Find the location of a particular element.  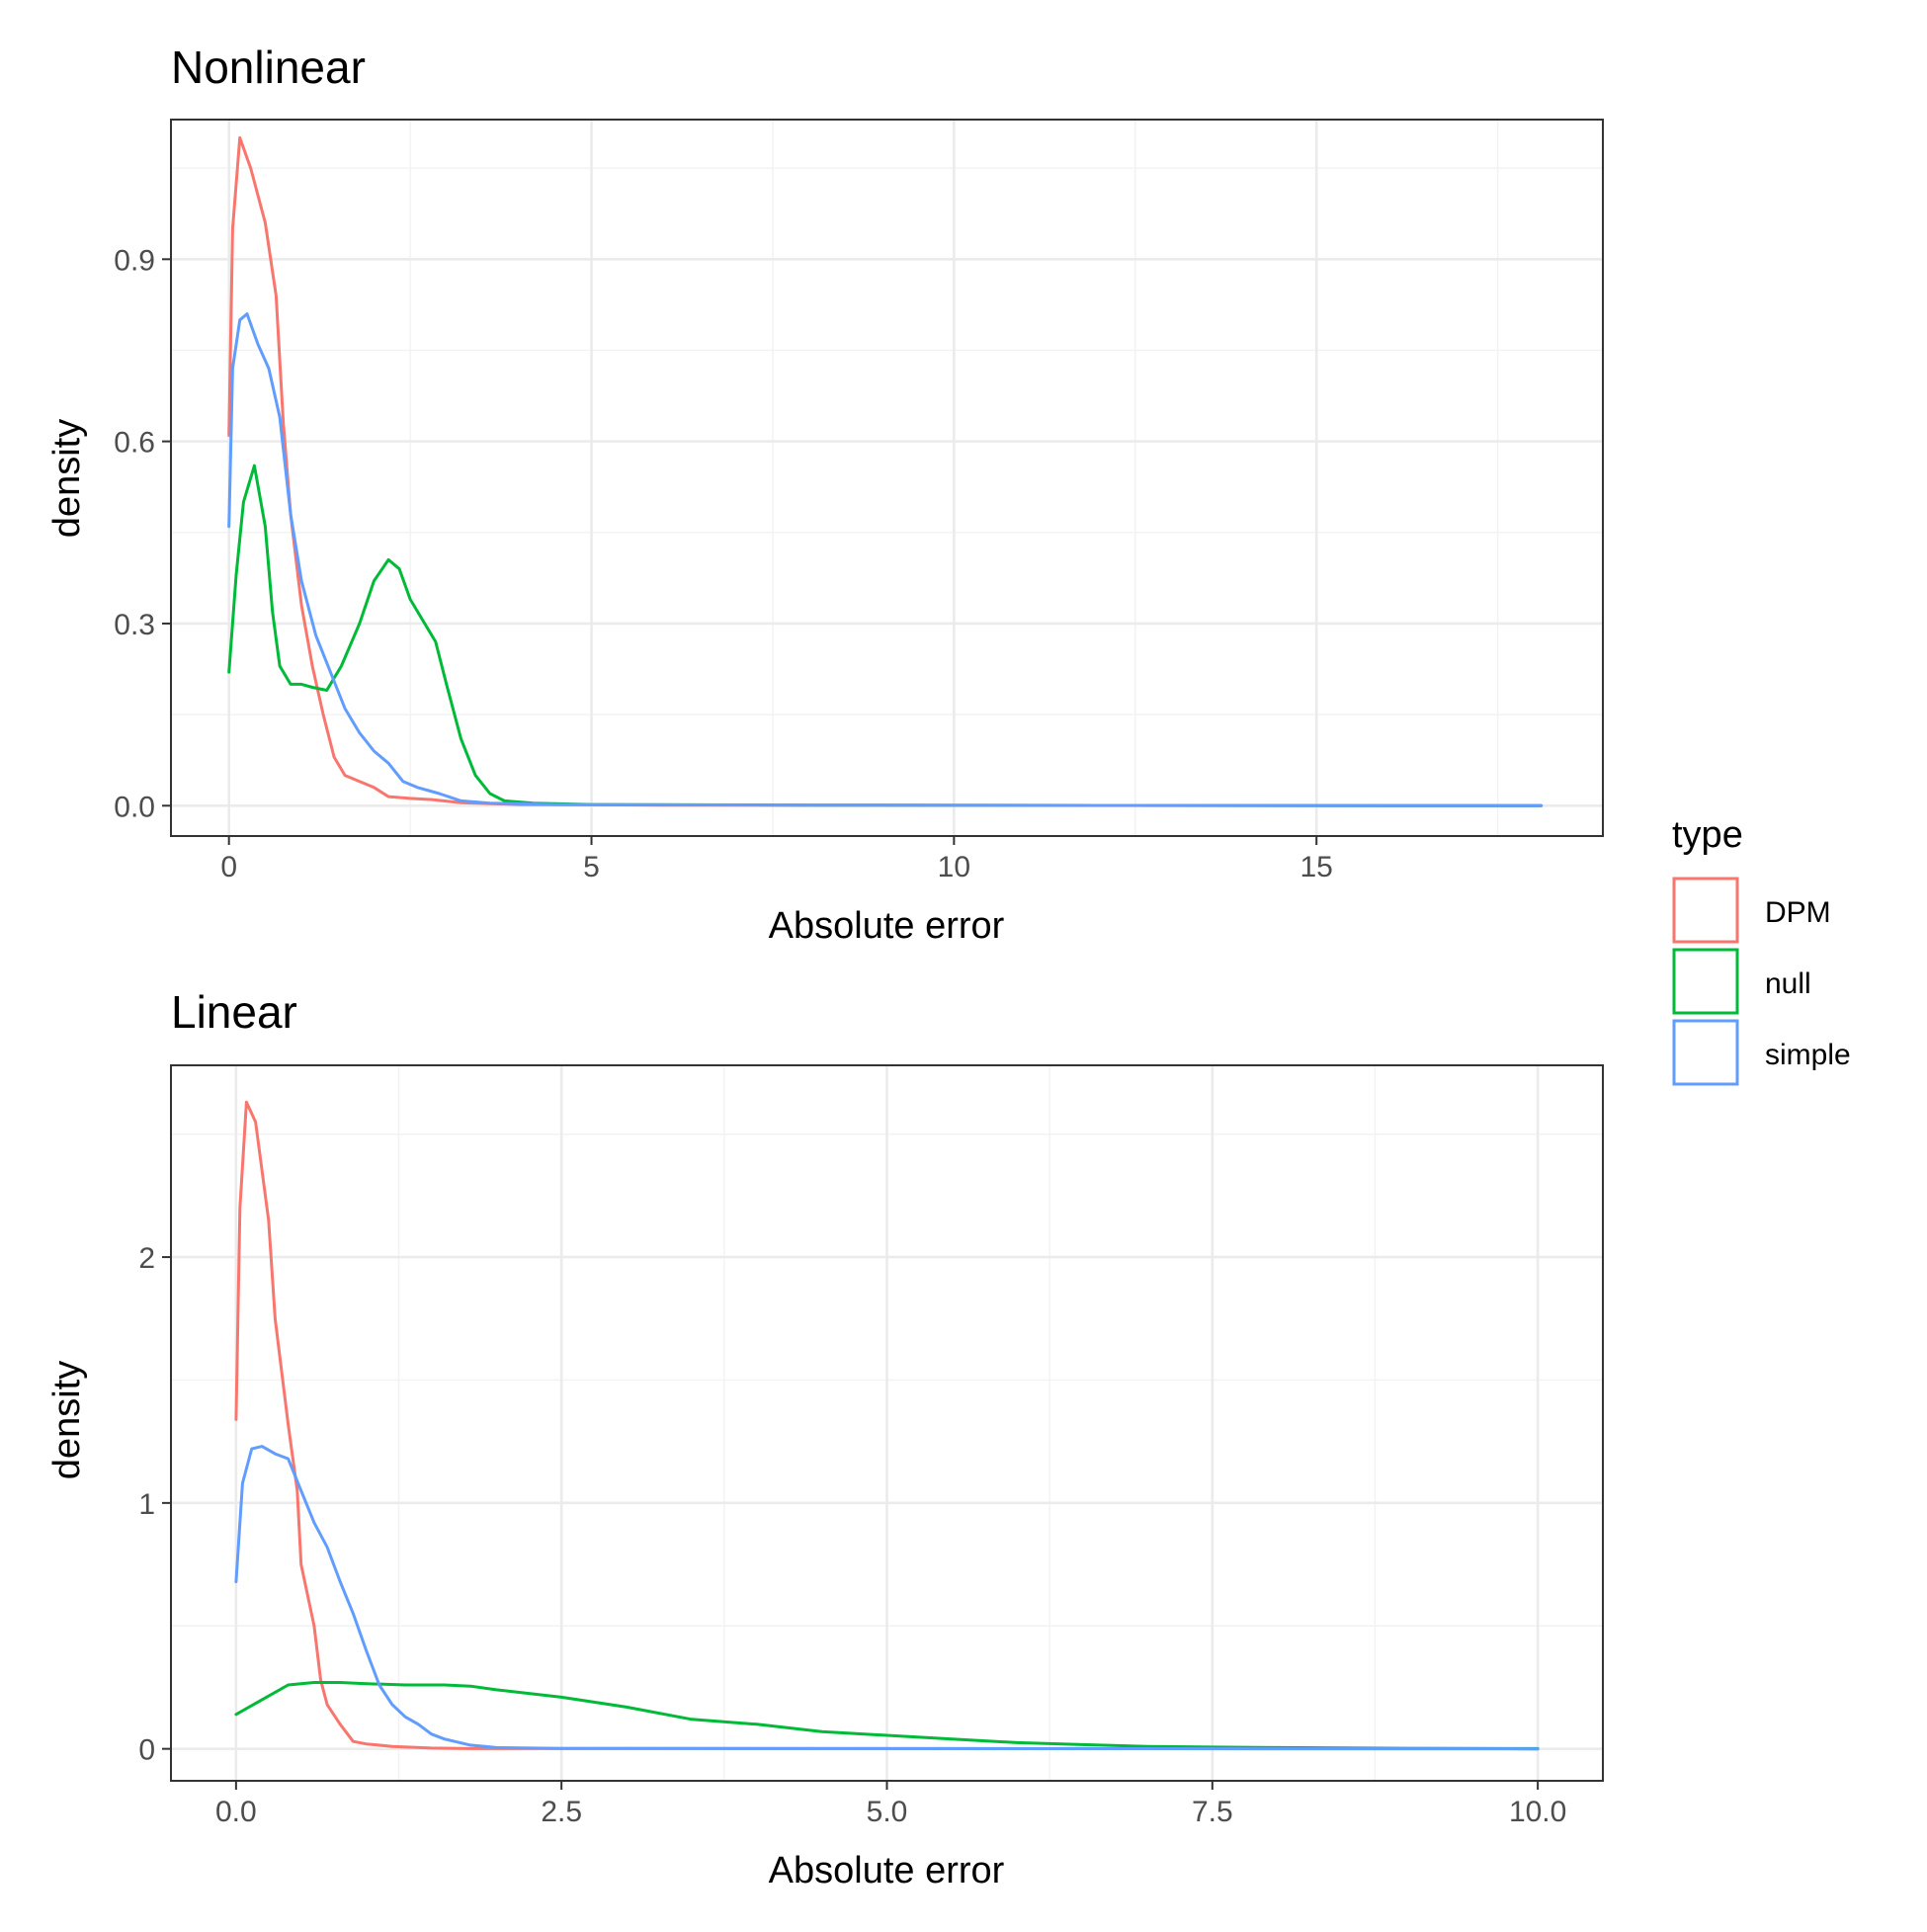

y-tick-label: 0 is located at coordinates (147, 1750).